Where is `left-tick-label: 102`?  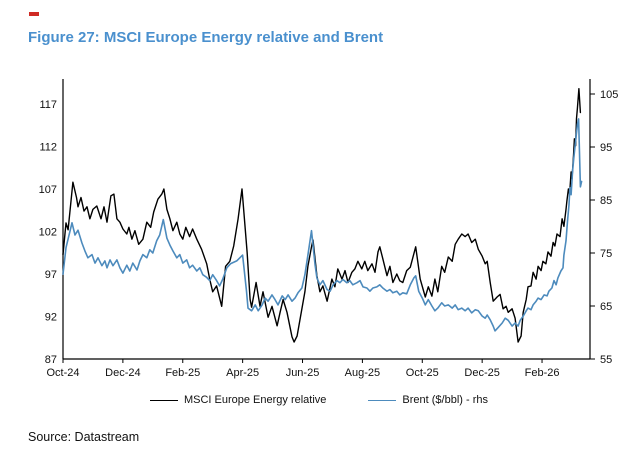 left-tick-label: 102 is located at coordinates (48, 233).